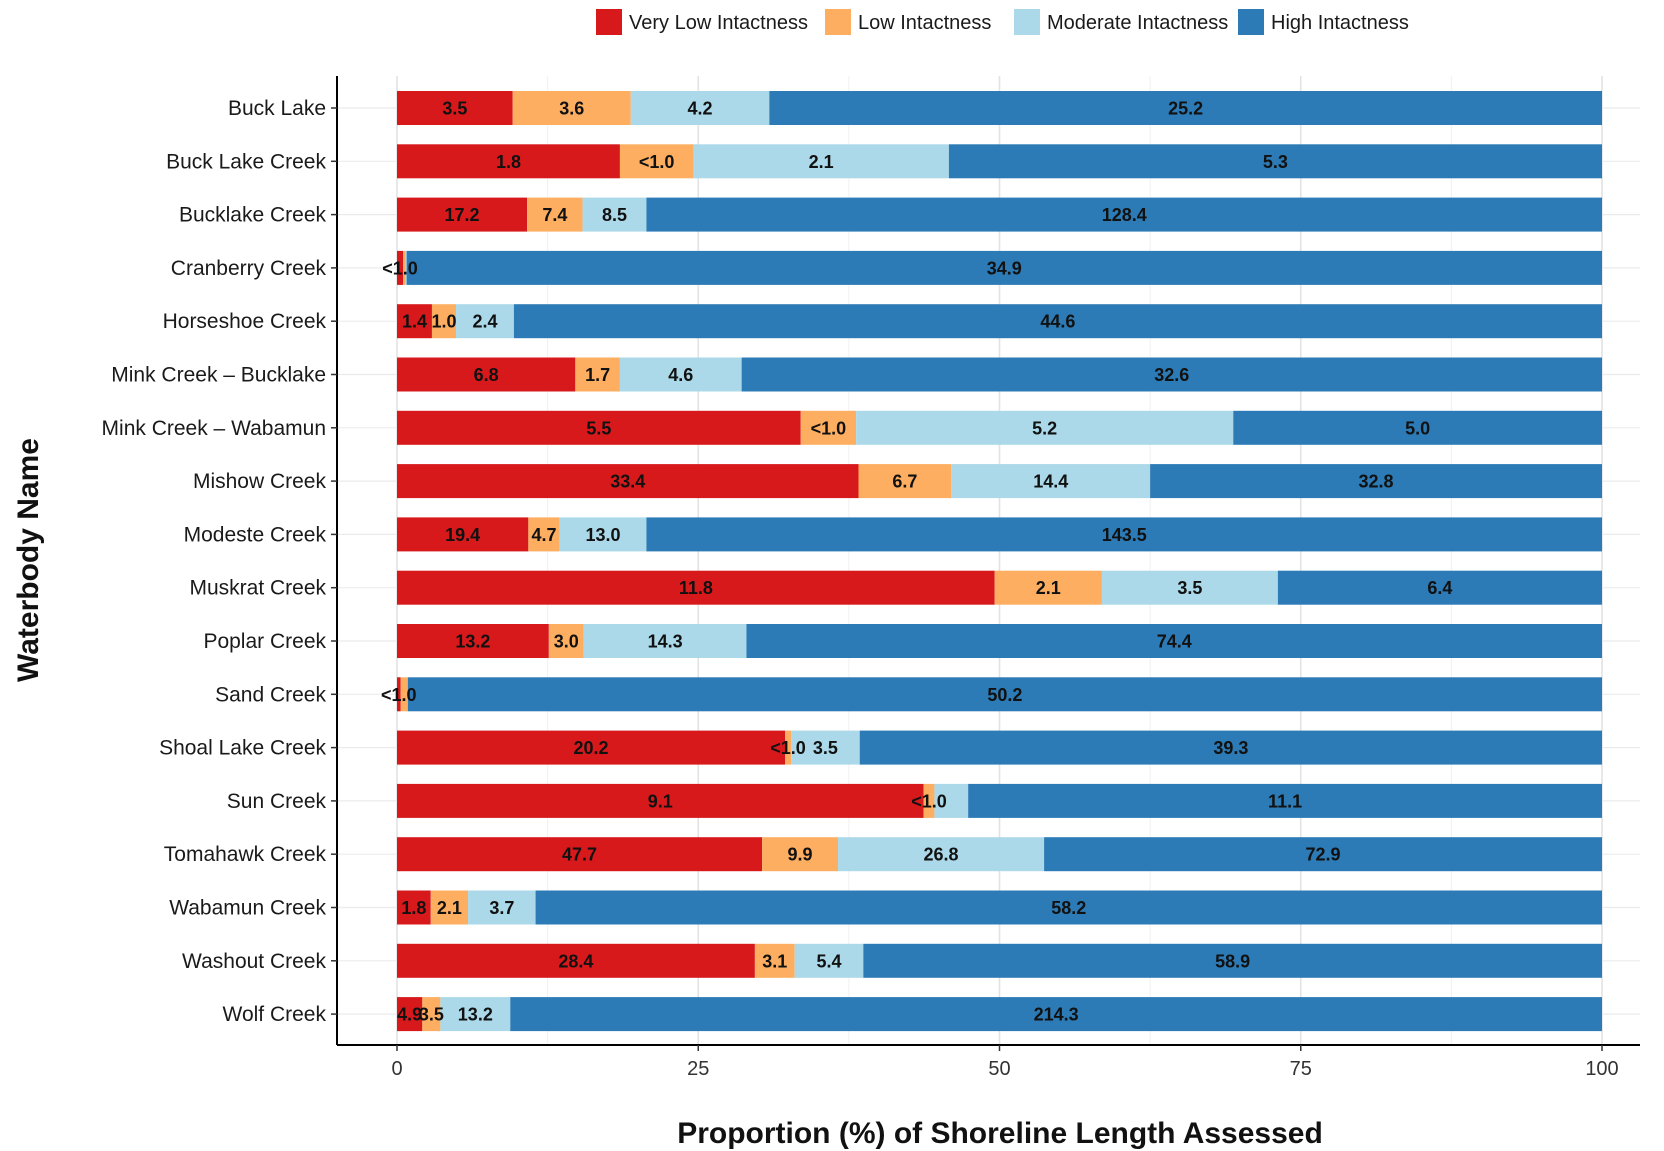 The width and height of the screenshot is (1664, 1151). What do you see at coordinates (1285, 801) in the screenshot?
I see `data-label: 11.1` at bounding box center [1285, 801].